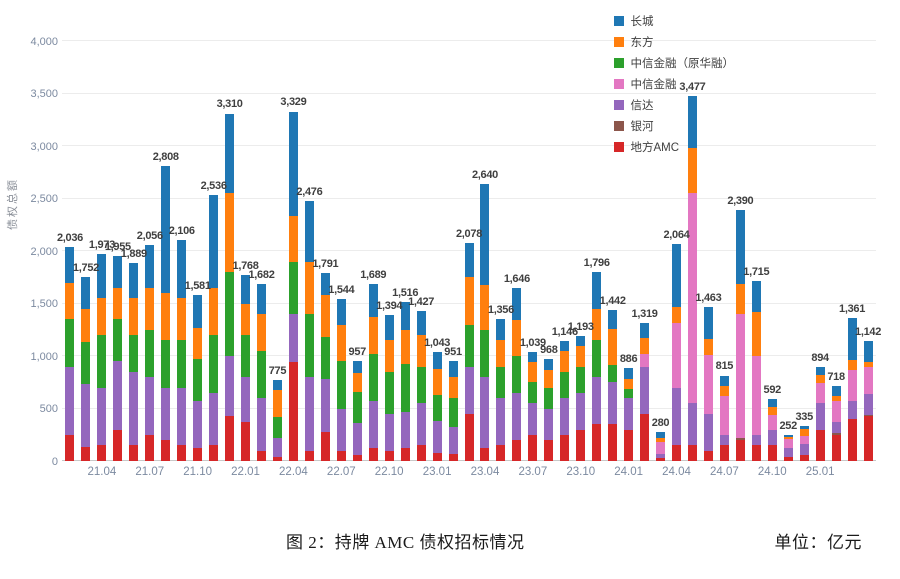  Describe the element at coordinates (756, 271) in the screenshot. I see `bar-value-label: 1,715` at that location.